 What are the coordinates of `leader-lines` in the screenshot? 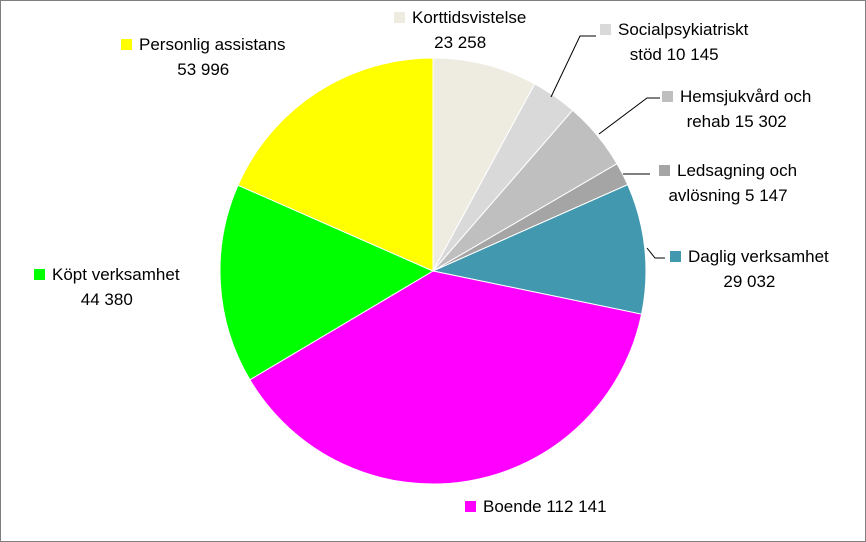 It's located at (607, 147).